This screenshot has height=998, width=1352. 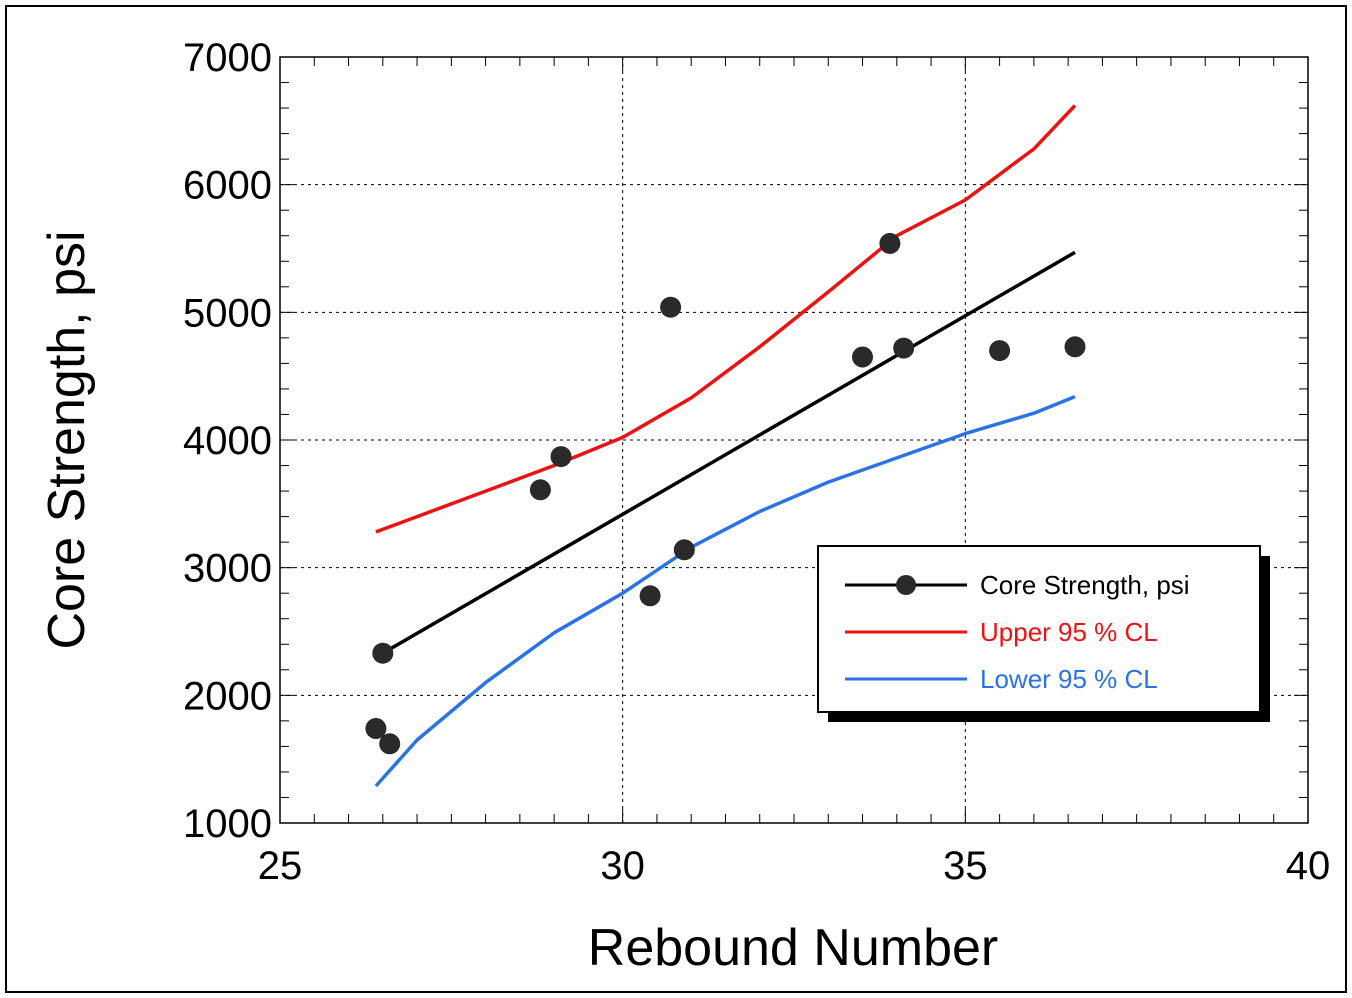 I want to click on y-tick-label: 7000, so click(x=227, y=58).